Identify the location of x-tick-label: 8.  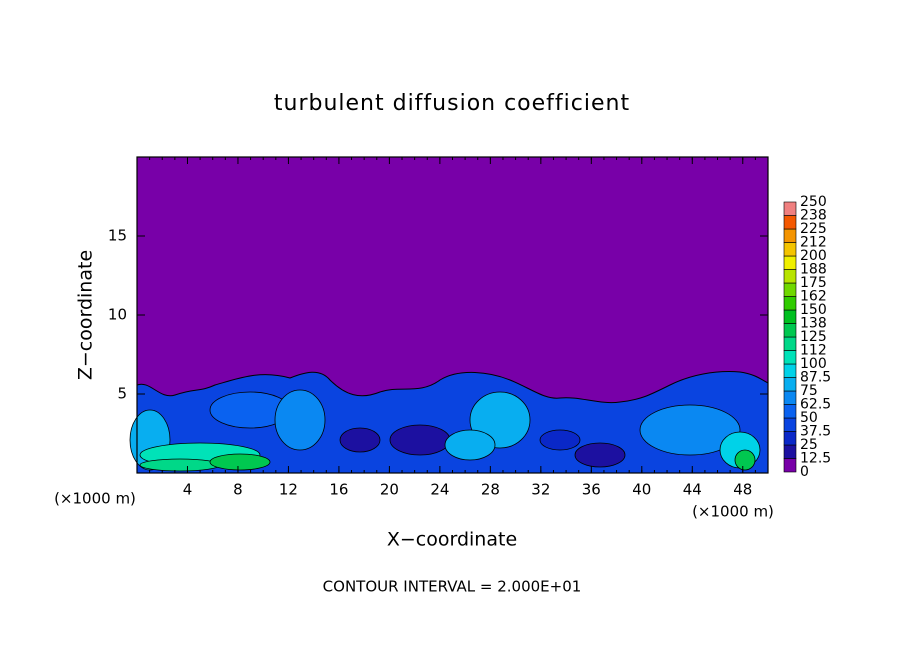
(238, 490).